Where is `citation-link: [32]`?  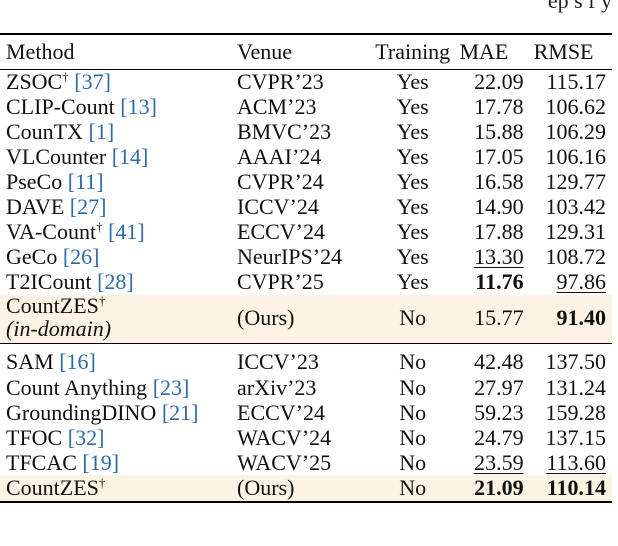 citation-link: [32] is located at coordinates (86, 437).